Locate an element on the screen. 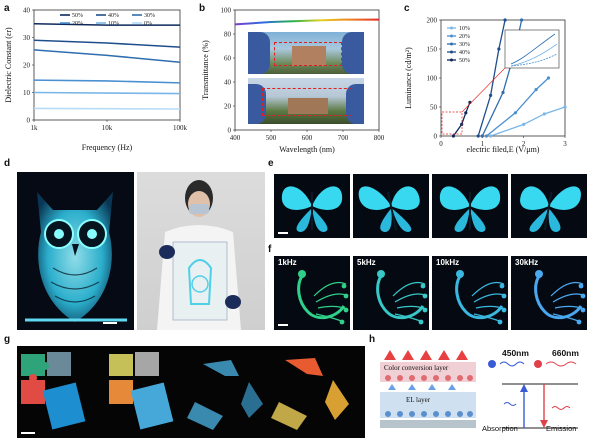 The image size is (591, 443). chart-c-ytick: 50 is located at coordinates (434, 108).